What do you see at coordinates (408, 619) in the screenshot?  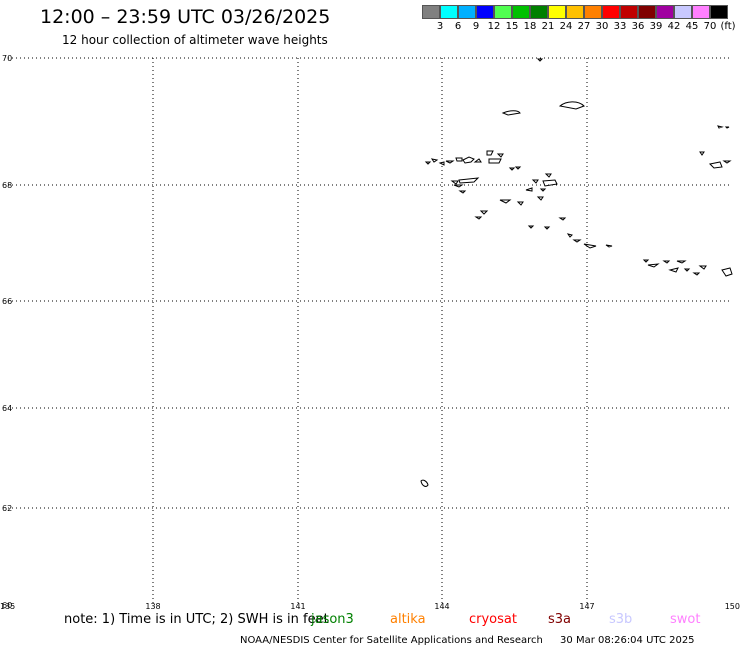 I see `satellite-label-altika: altika` at bounding box center [408, 619].